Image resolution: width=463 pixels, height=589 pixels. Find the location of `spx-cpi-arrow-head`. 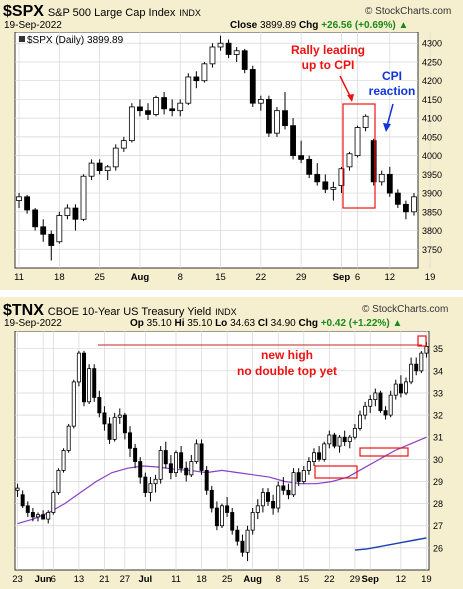

spx-cpi-arrow-head is located at coordinates (387, 127).